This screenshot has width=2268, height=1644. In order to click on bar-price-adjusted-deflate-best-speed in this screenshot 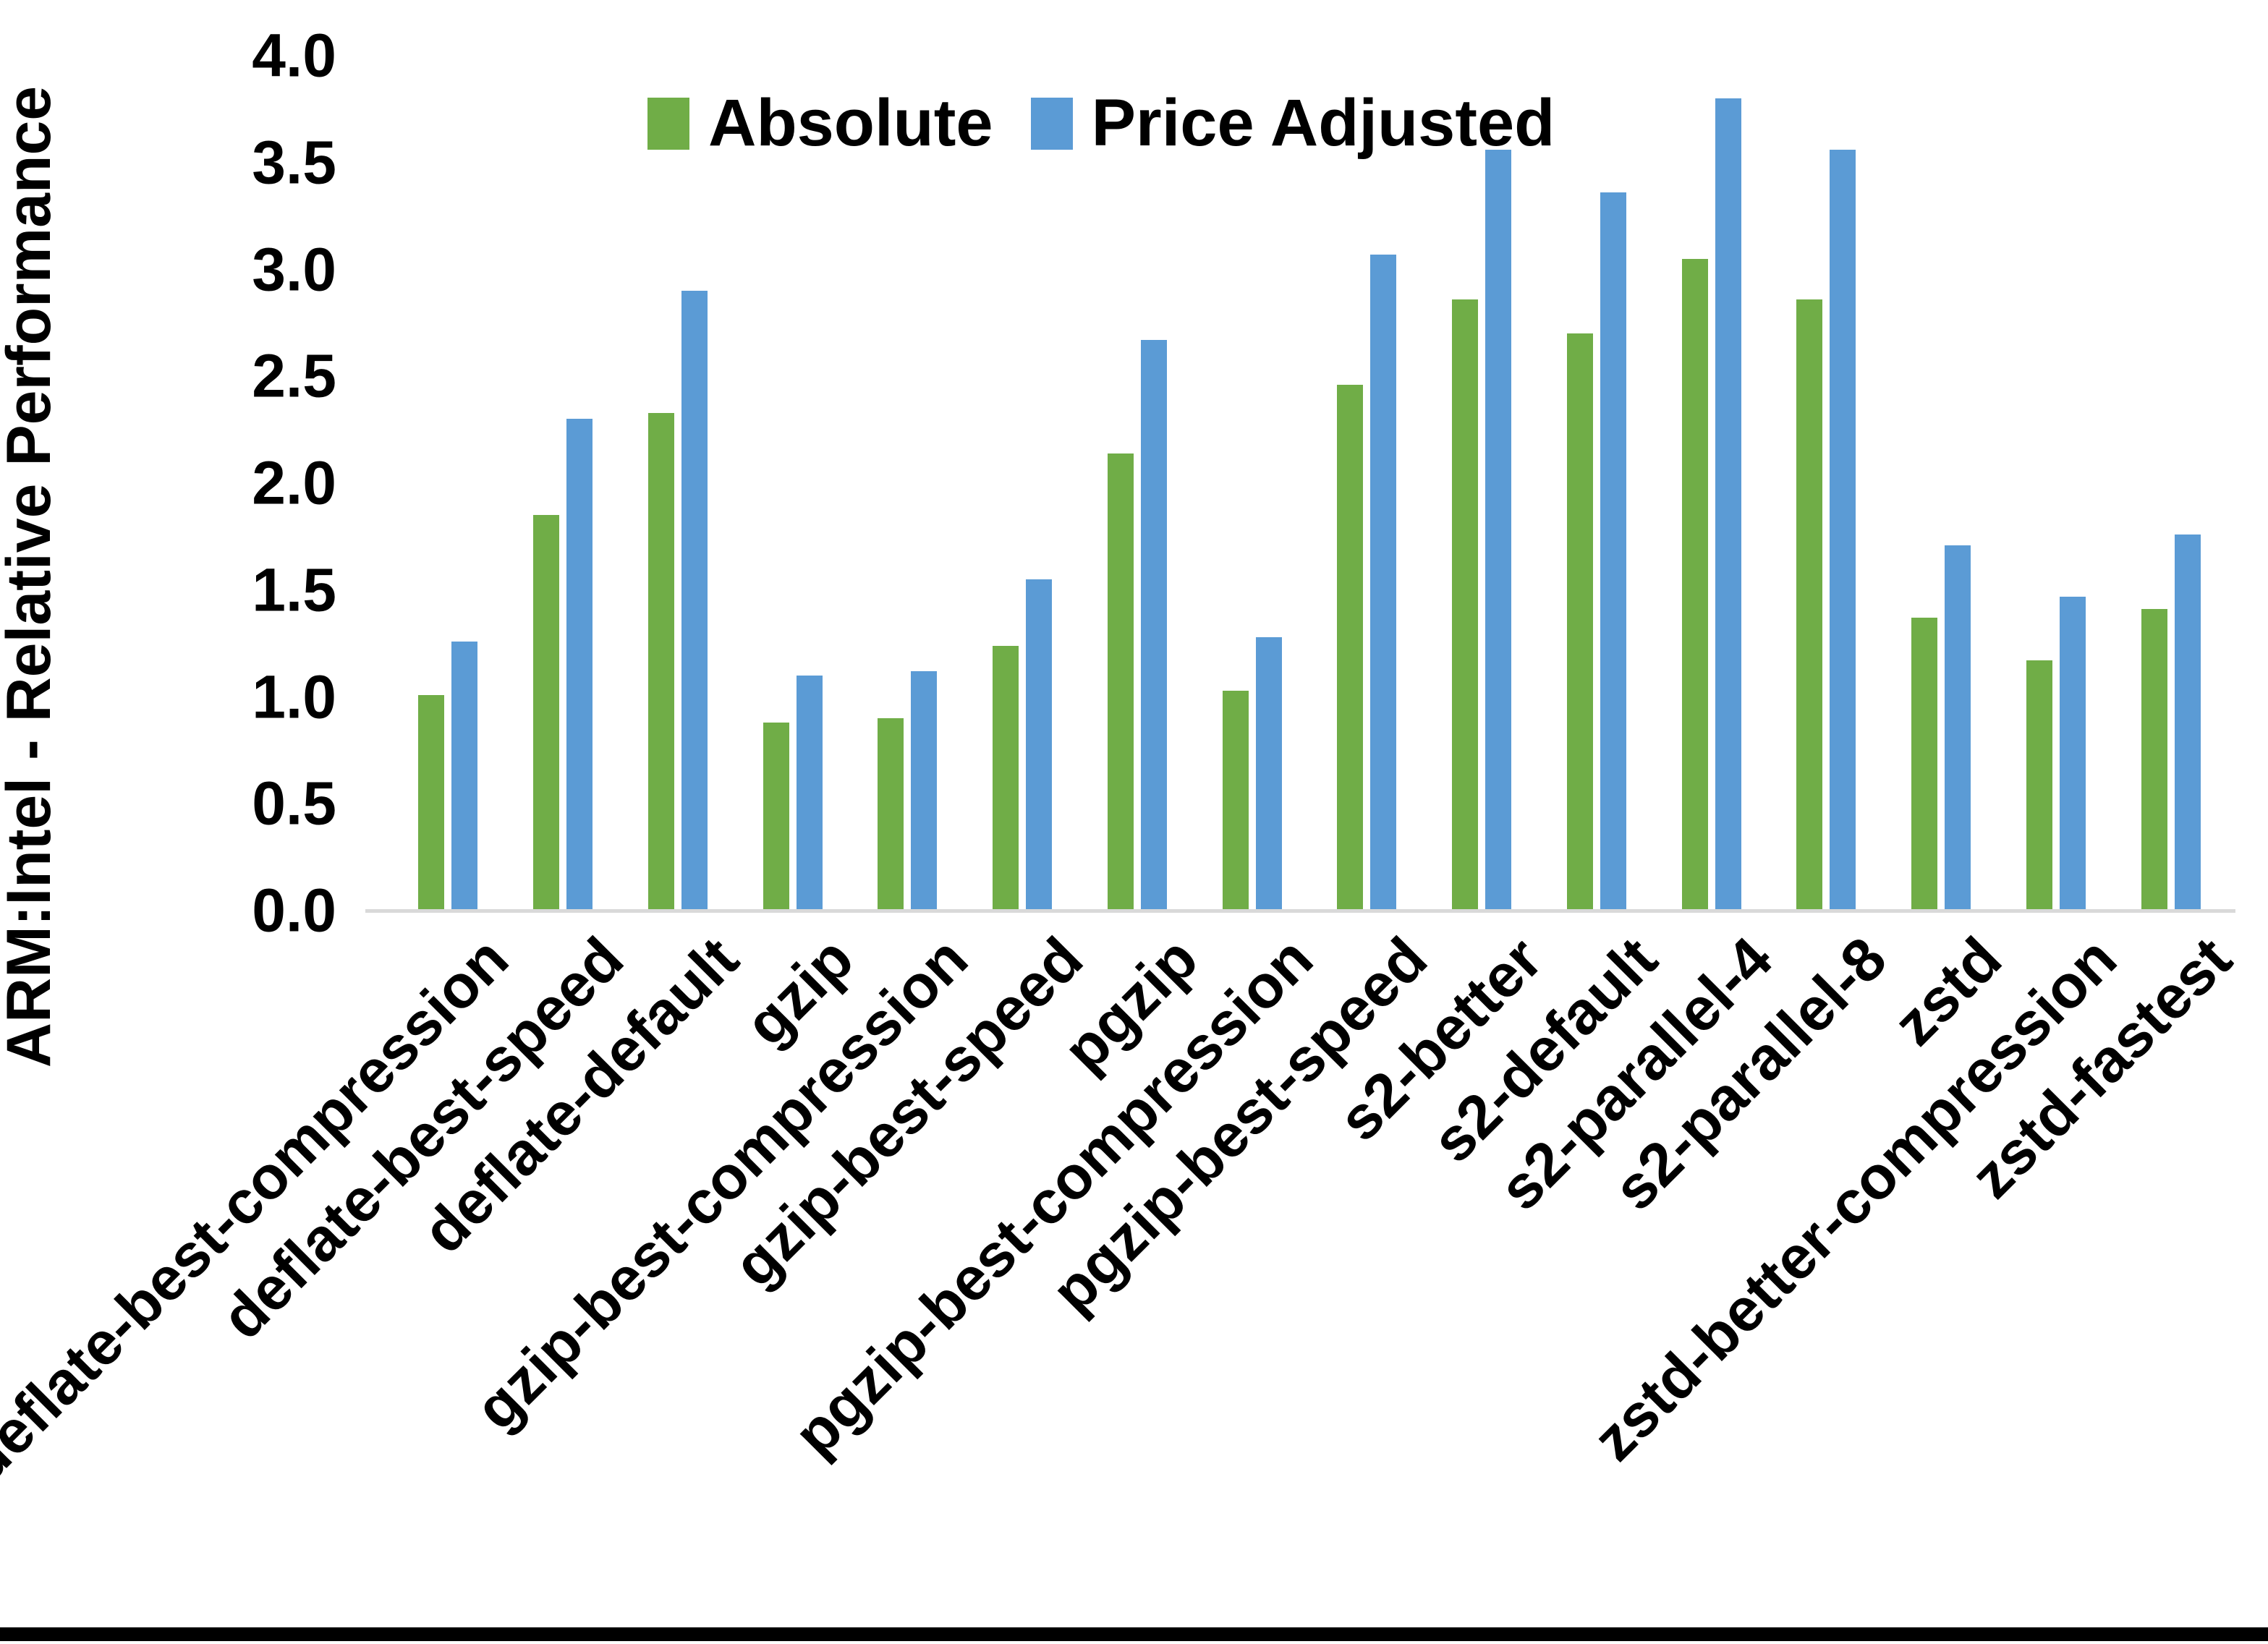, I will do `click(579, 665)`.